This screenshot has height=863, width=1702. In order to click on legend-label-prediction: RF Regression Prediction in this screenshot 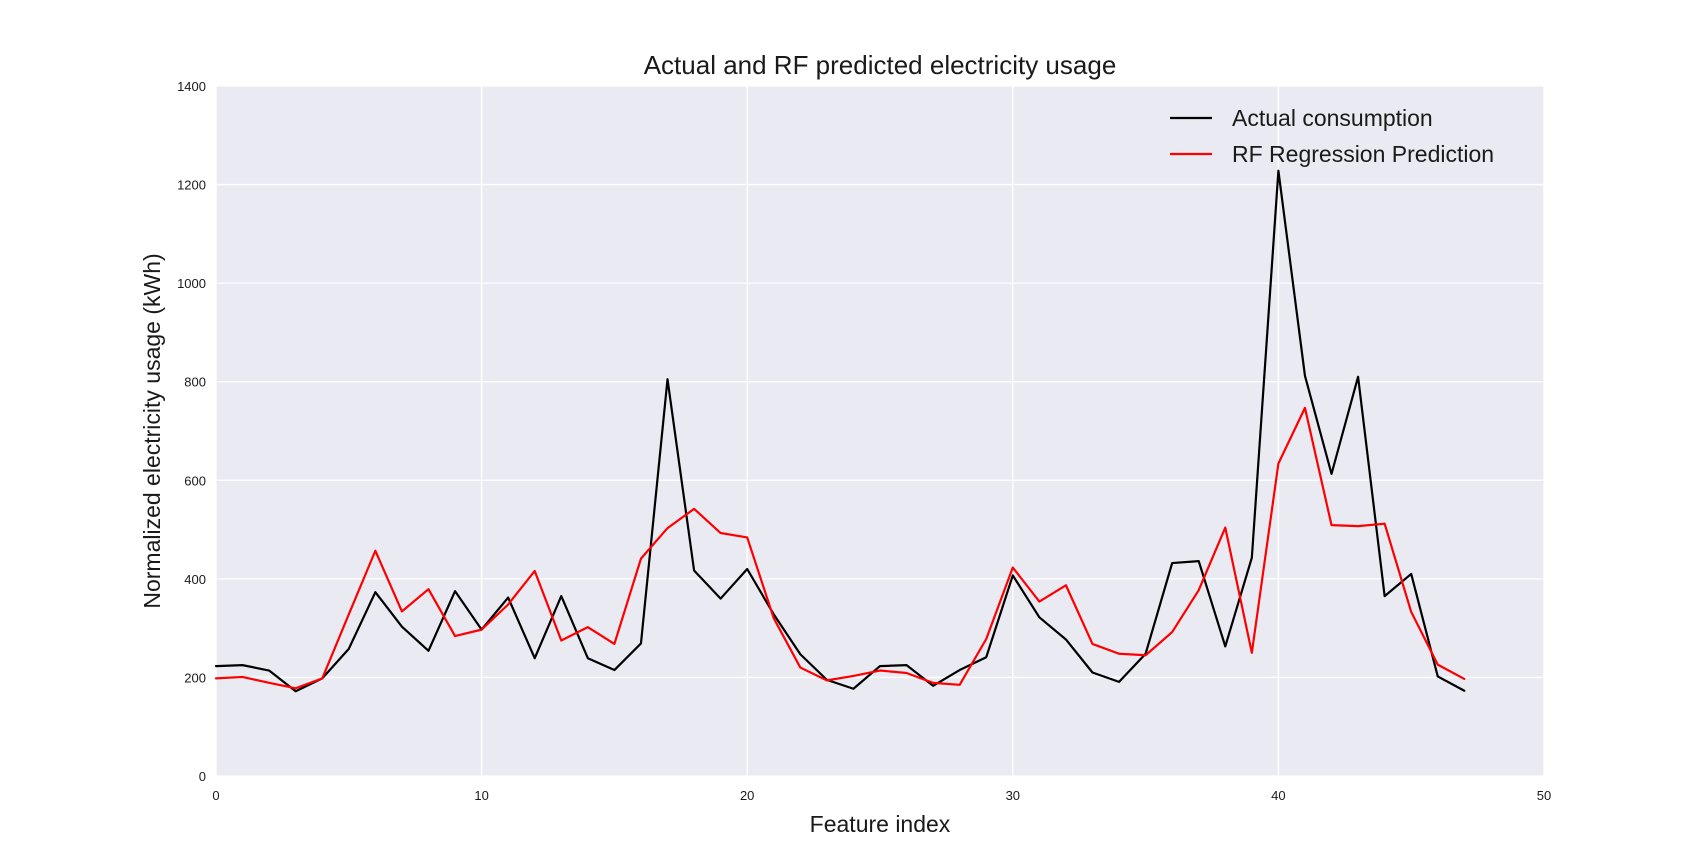, I will do `click(1363, 154)`.